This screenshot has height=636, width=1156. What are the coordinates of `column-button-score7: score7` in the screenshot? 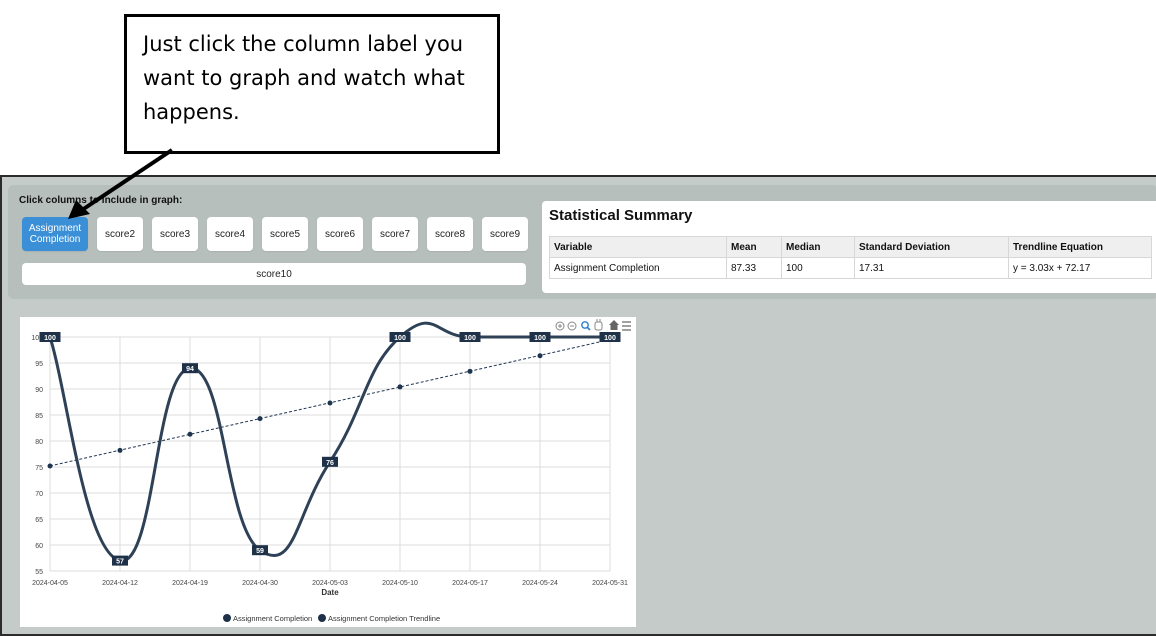 It's located at (395, 234).